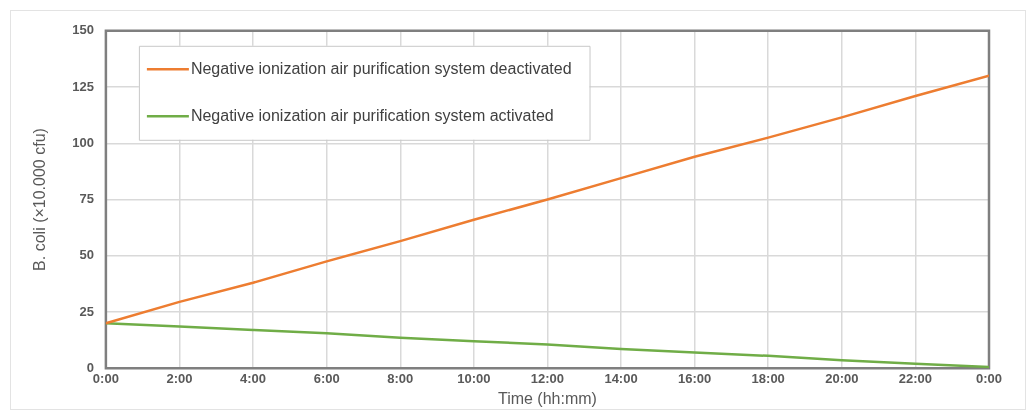  I want to click on y-tick-label: 0, so click(90, 367).